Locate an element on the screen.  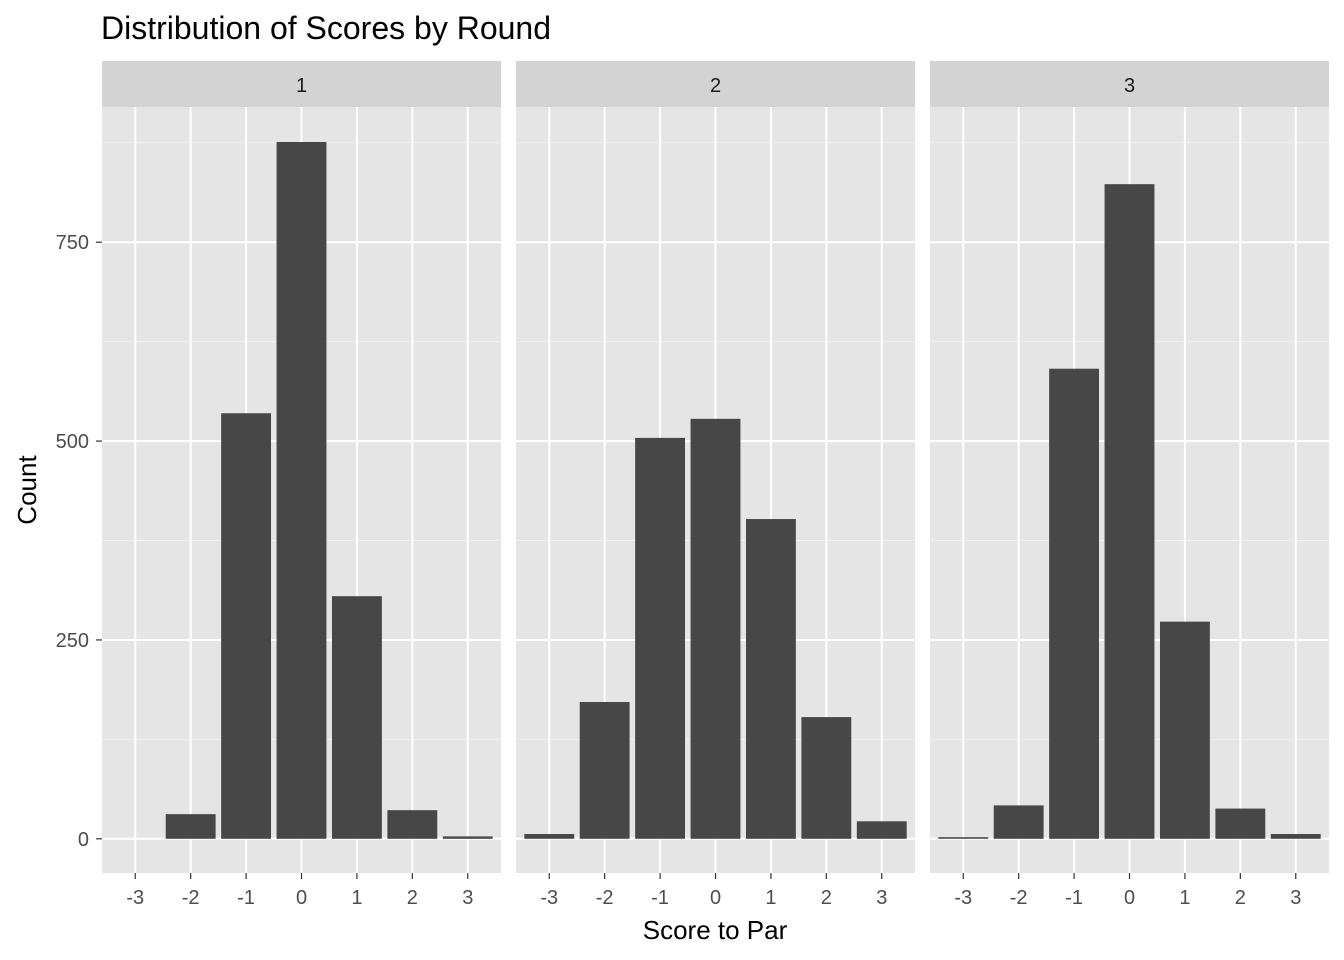
x-axis-title: Score to Par is located at coordinates (715, 930).